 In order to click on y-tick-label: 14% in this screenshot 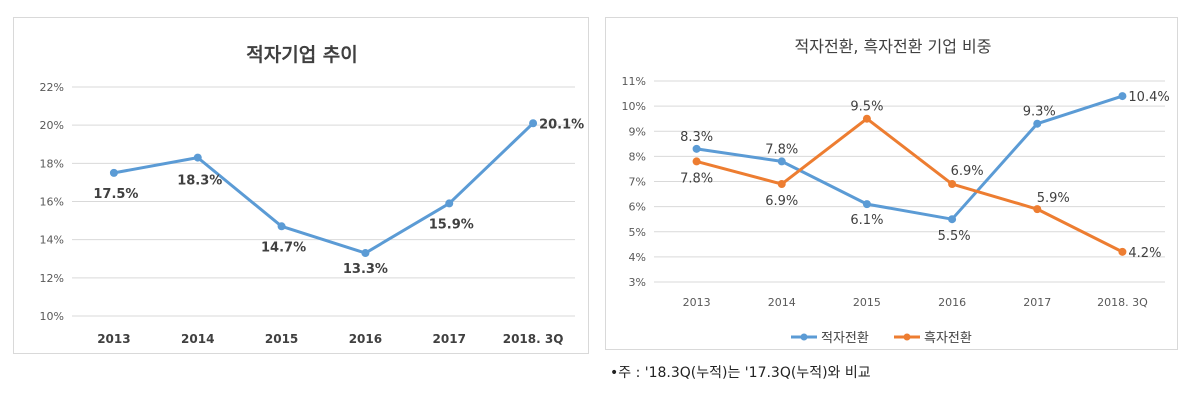, I will do `click(52, 240)`.